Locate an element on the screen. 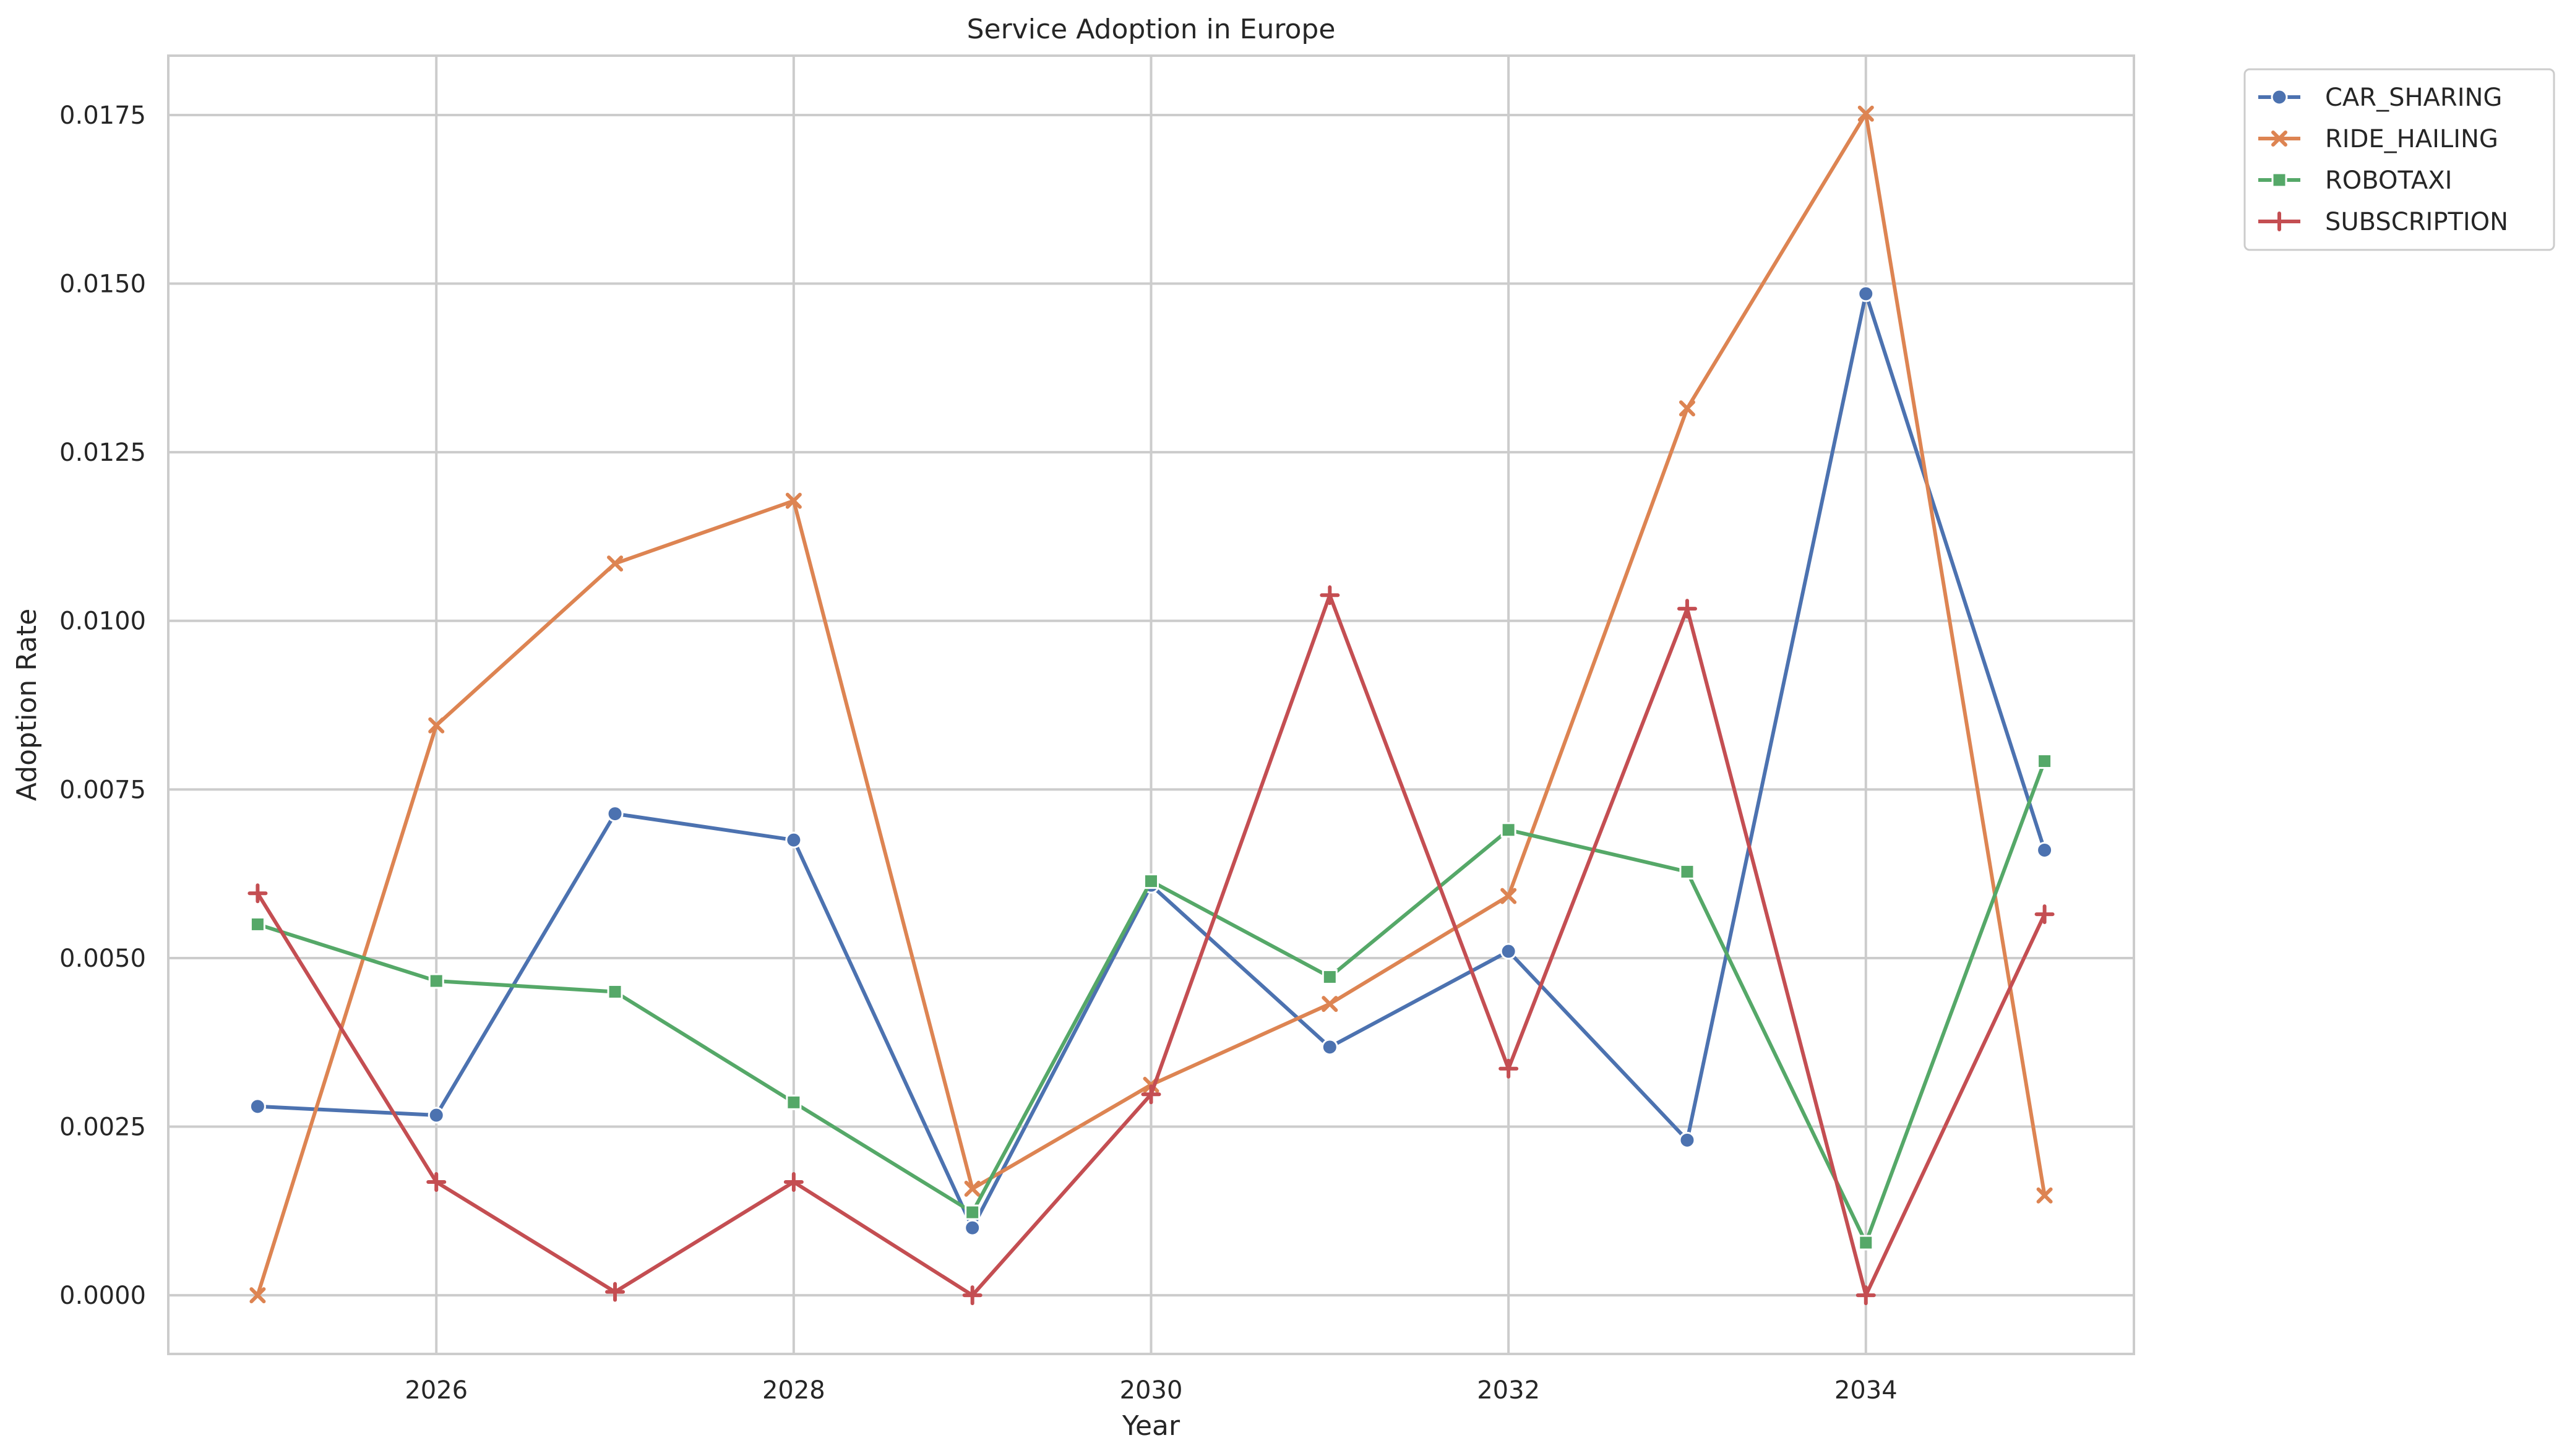  legend-item-robotaxi: ROBOTAXI is located at coordinates (2355, 180).